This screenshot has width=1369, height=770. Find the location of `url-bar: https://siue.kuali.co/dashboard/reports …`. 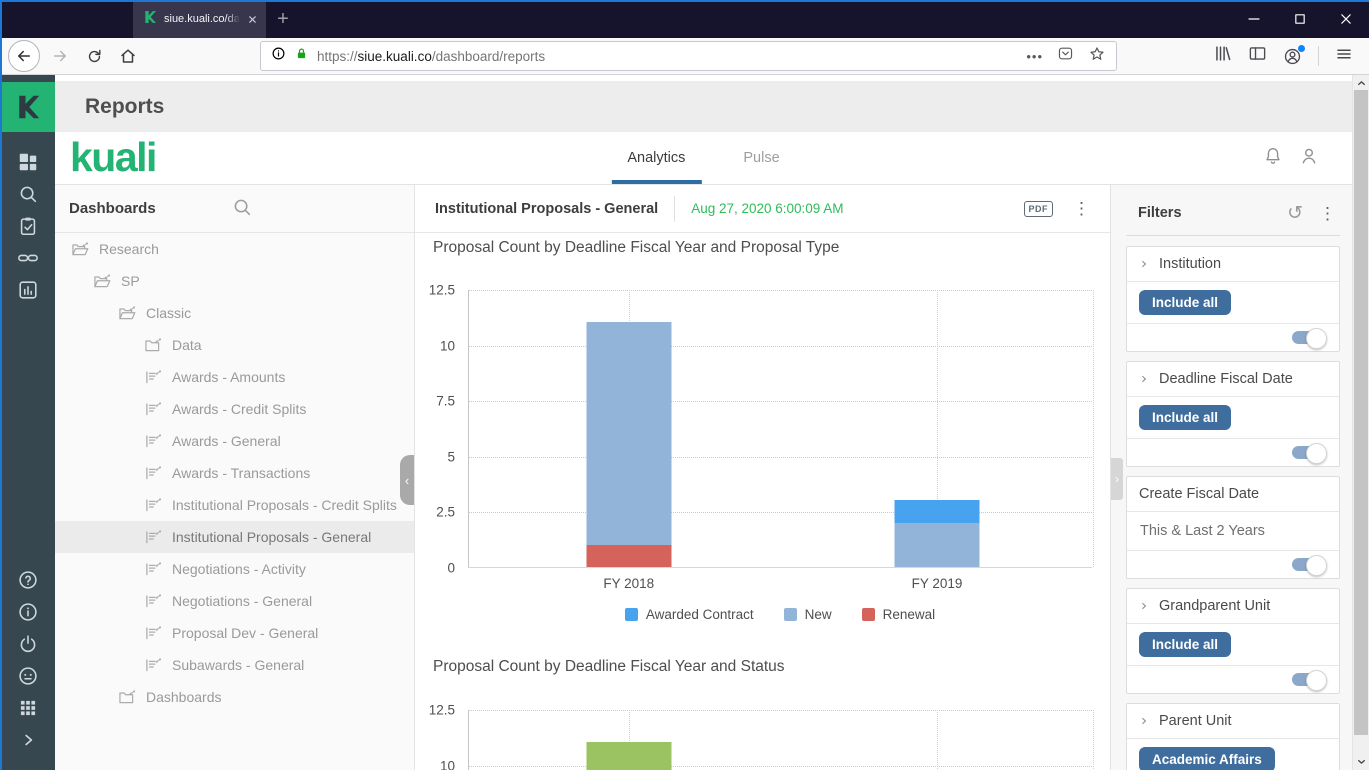

url-bar: https://siue.kuali.co/dashboard/reports … is located at coordinates (688, 56).